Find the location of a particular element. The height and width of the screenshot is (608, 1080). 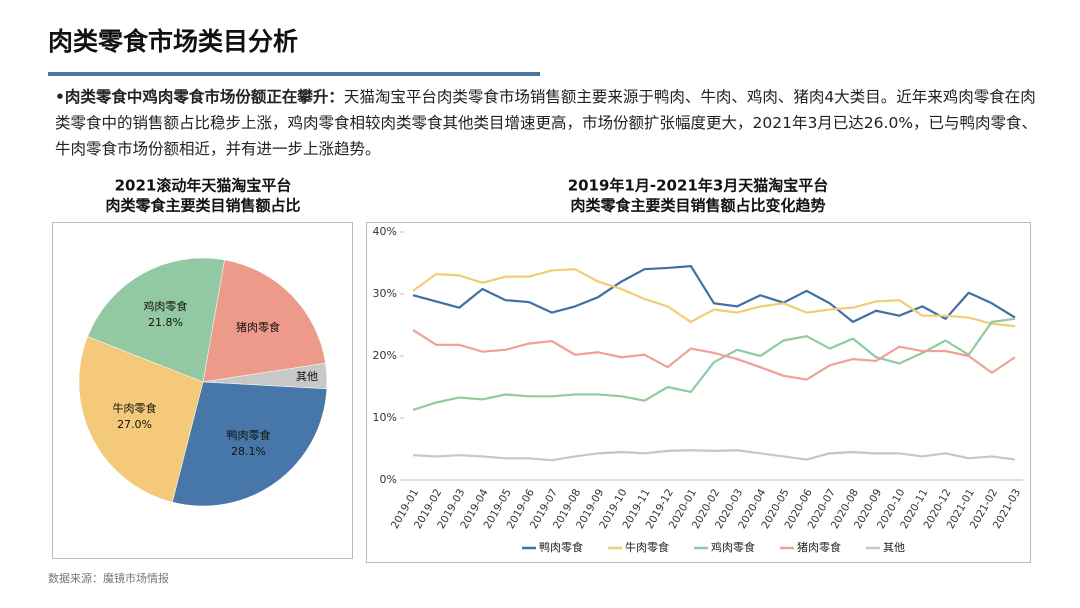

slice-label: 其他 is located at coordinates (307, 376).